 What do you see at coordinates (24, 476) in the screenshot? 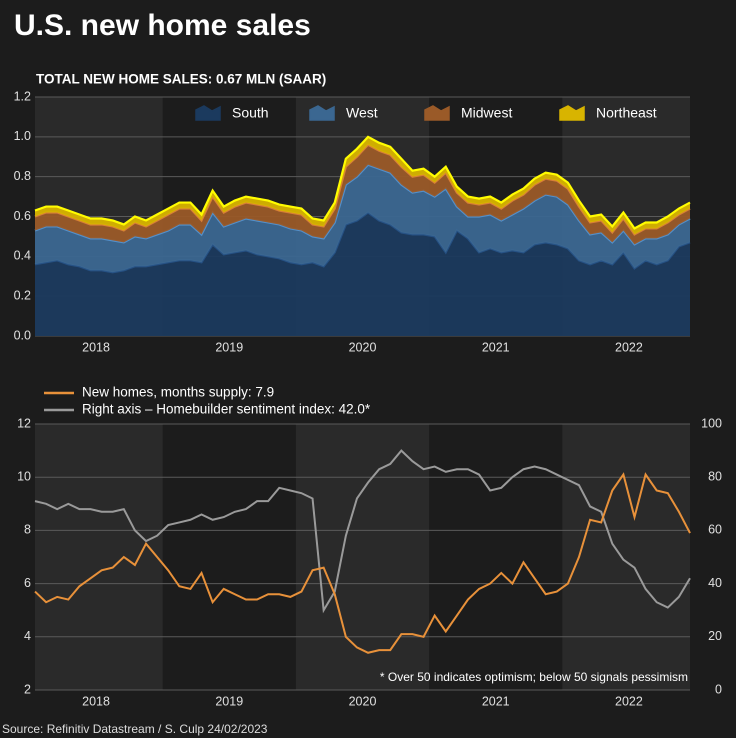
I see `y-tick-label: 10` at bounding box center [24, 476].